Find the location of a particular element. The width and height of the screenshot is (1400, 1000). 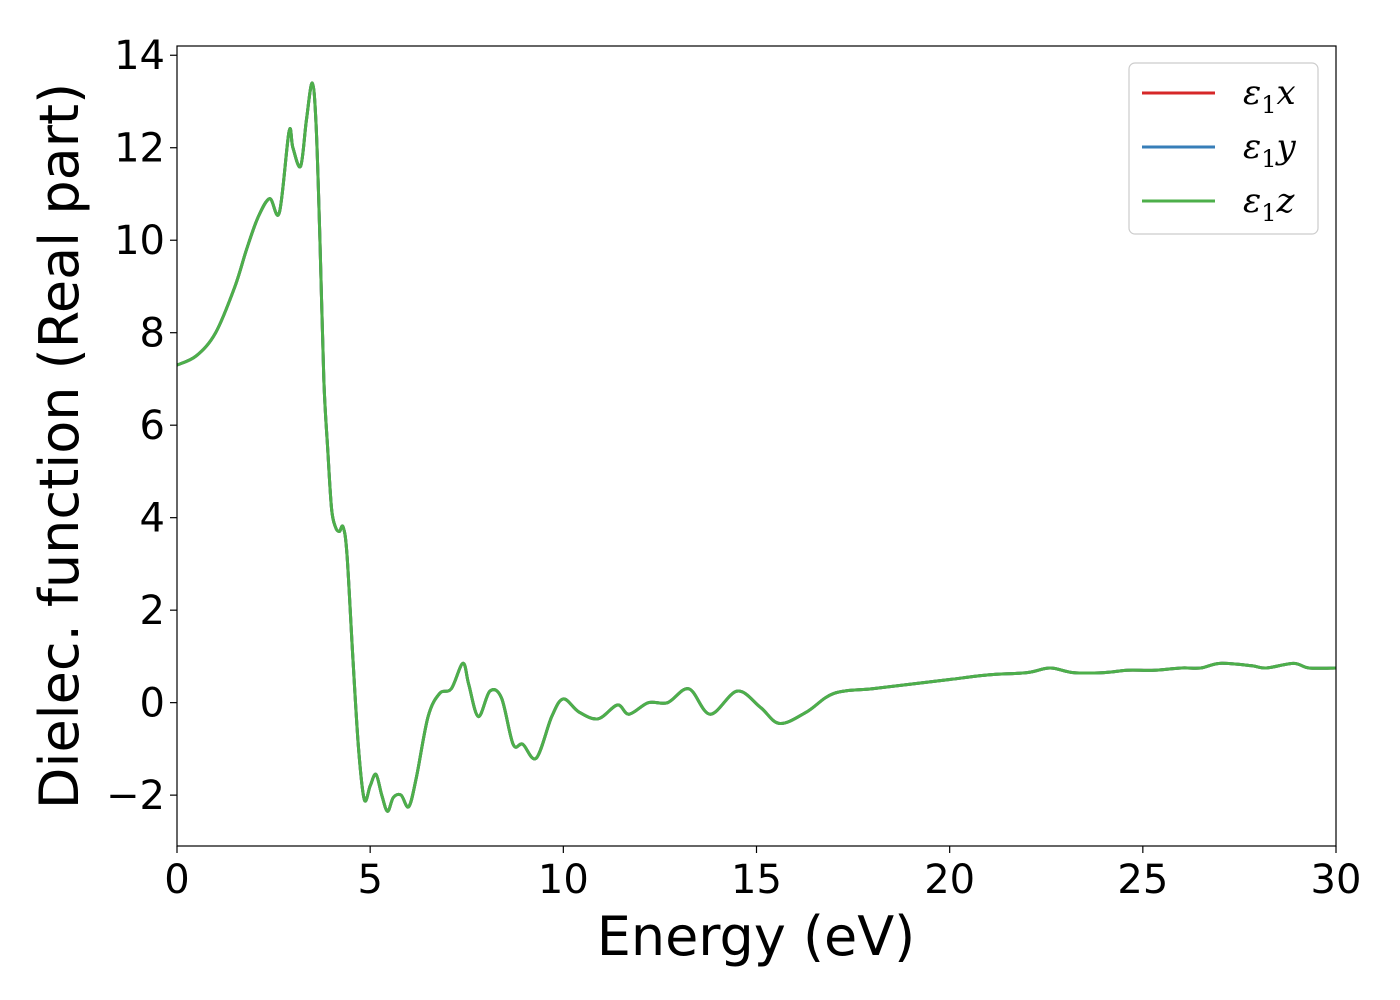

x-tick-label: 30 is located at coordinates (1336, 880).